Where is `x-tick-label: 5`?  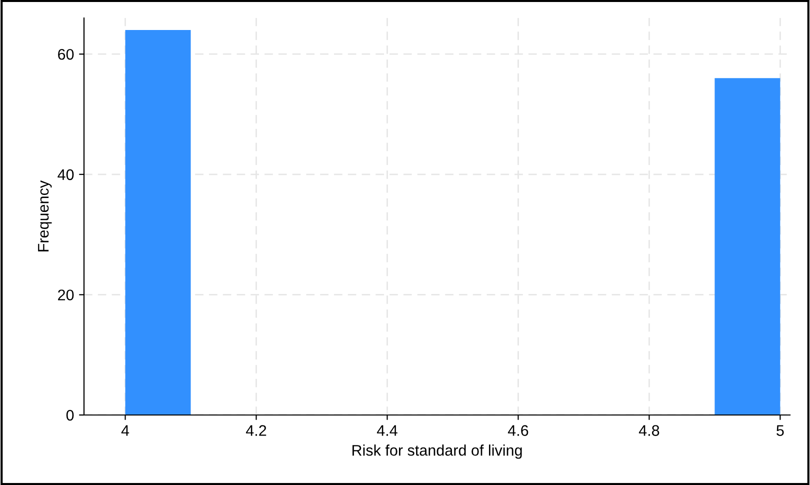
x-tick-label: 5 is located at coordinates (780, 430).